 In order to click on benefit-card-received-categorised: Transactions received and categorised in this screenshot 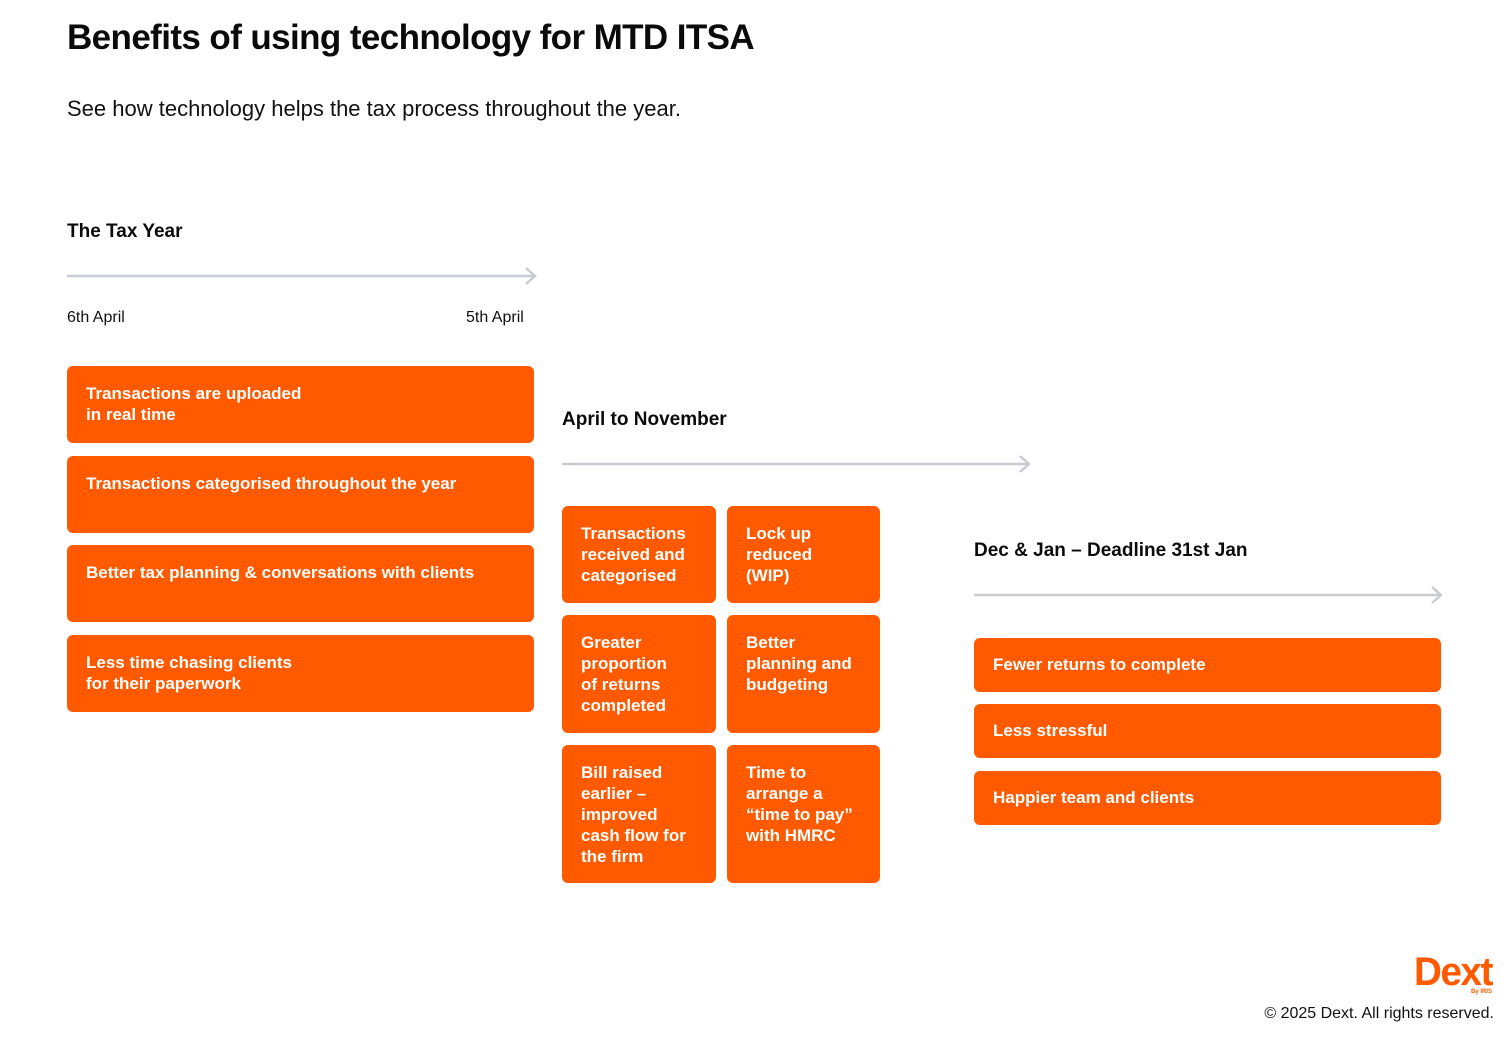, I will do `click(639, 554)`.